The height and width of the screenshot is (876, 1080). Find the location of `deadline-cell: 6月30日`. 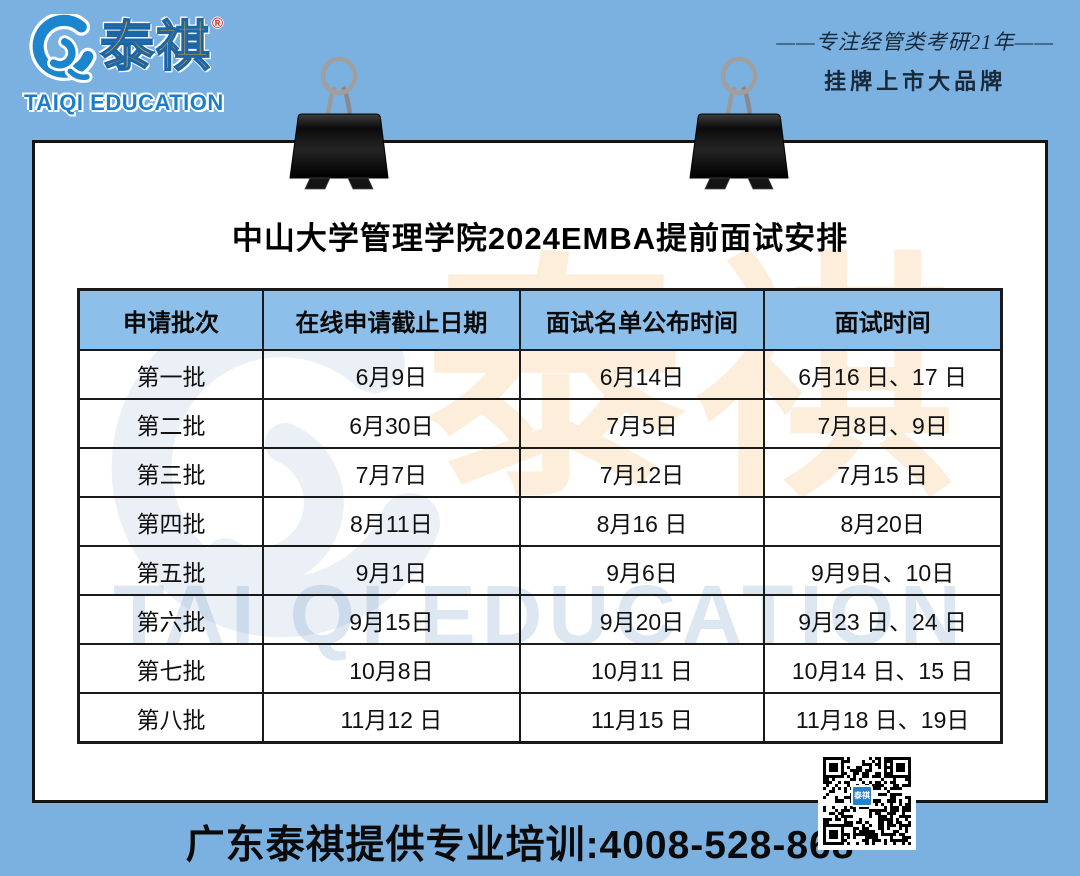

deadline-cell: 6月30日 is located at coordinates (391, 423).